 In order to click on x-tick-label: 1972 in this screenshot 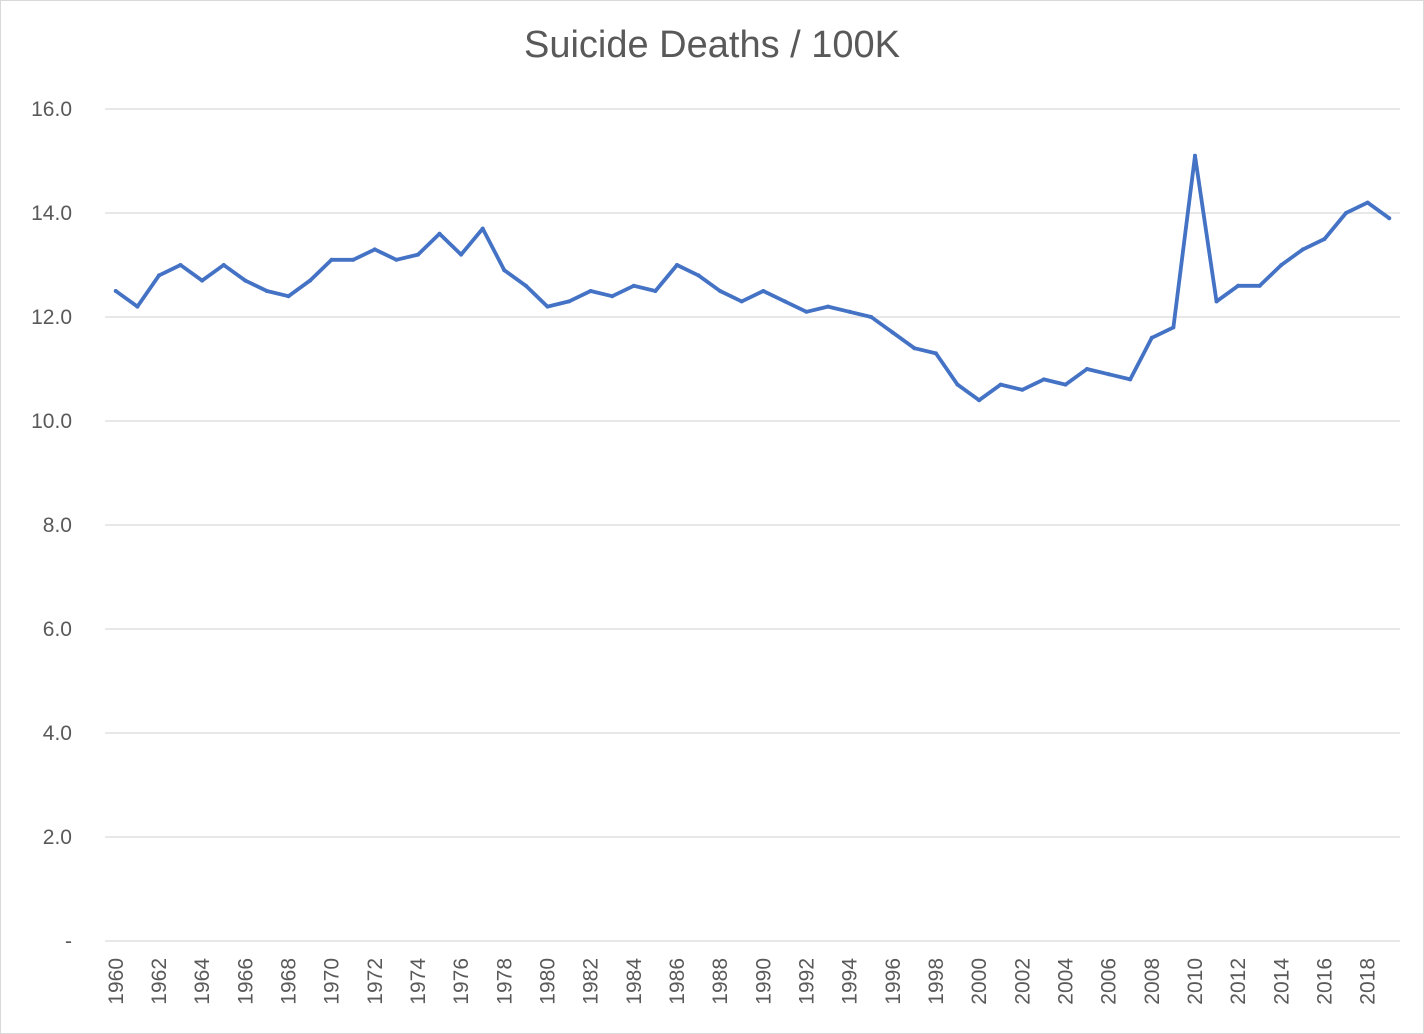, I will do `click(375, 981)`.